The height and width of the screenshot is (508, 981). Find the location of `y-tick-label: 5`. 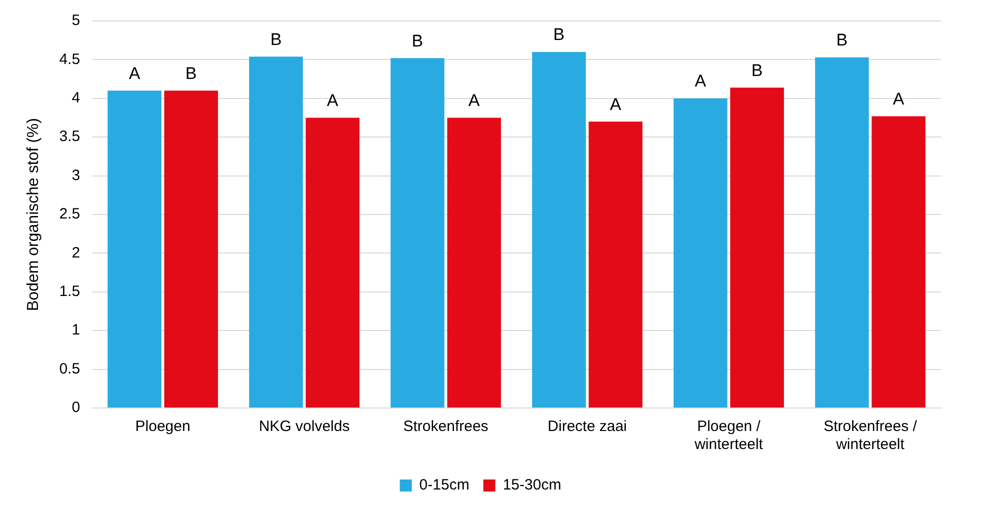

y-tick-label: 5 is located at coordinates (76, 21).